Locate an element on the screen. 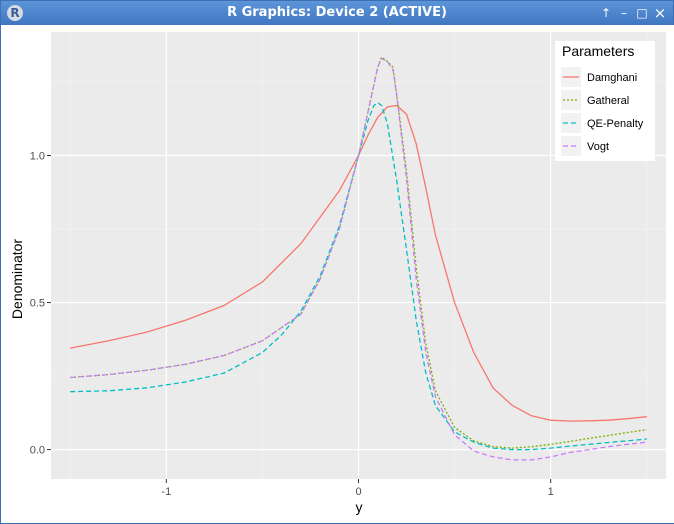 The image size is (674, 524). y-tick-label: 0.5 is located at coordinates (37, 304).